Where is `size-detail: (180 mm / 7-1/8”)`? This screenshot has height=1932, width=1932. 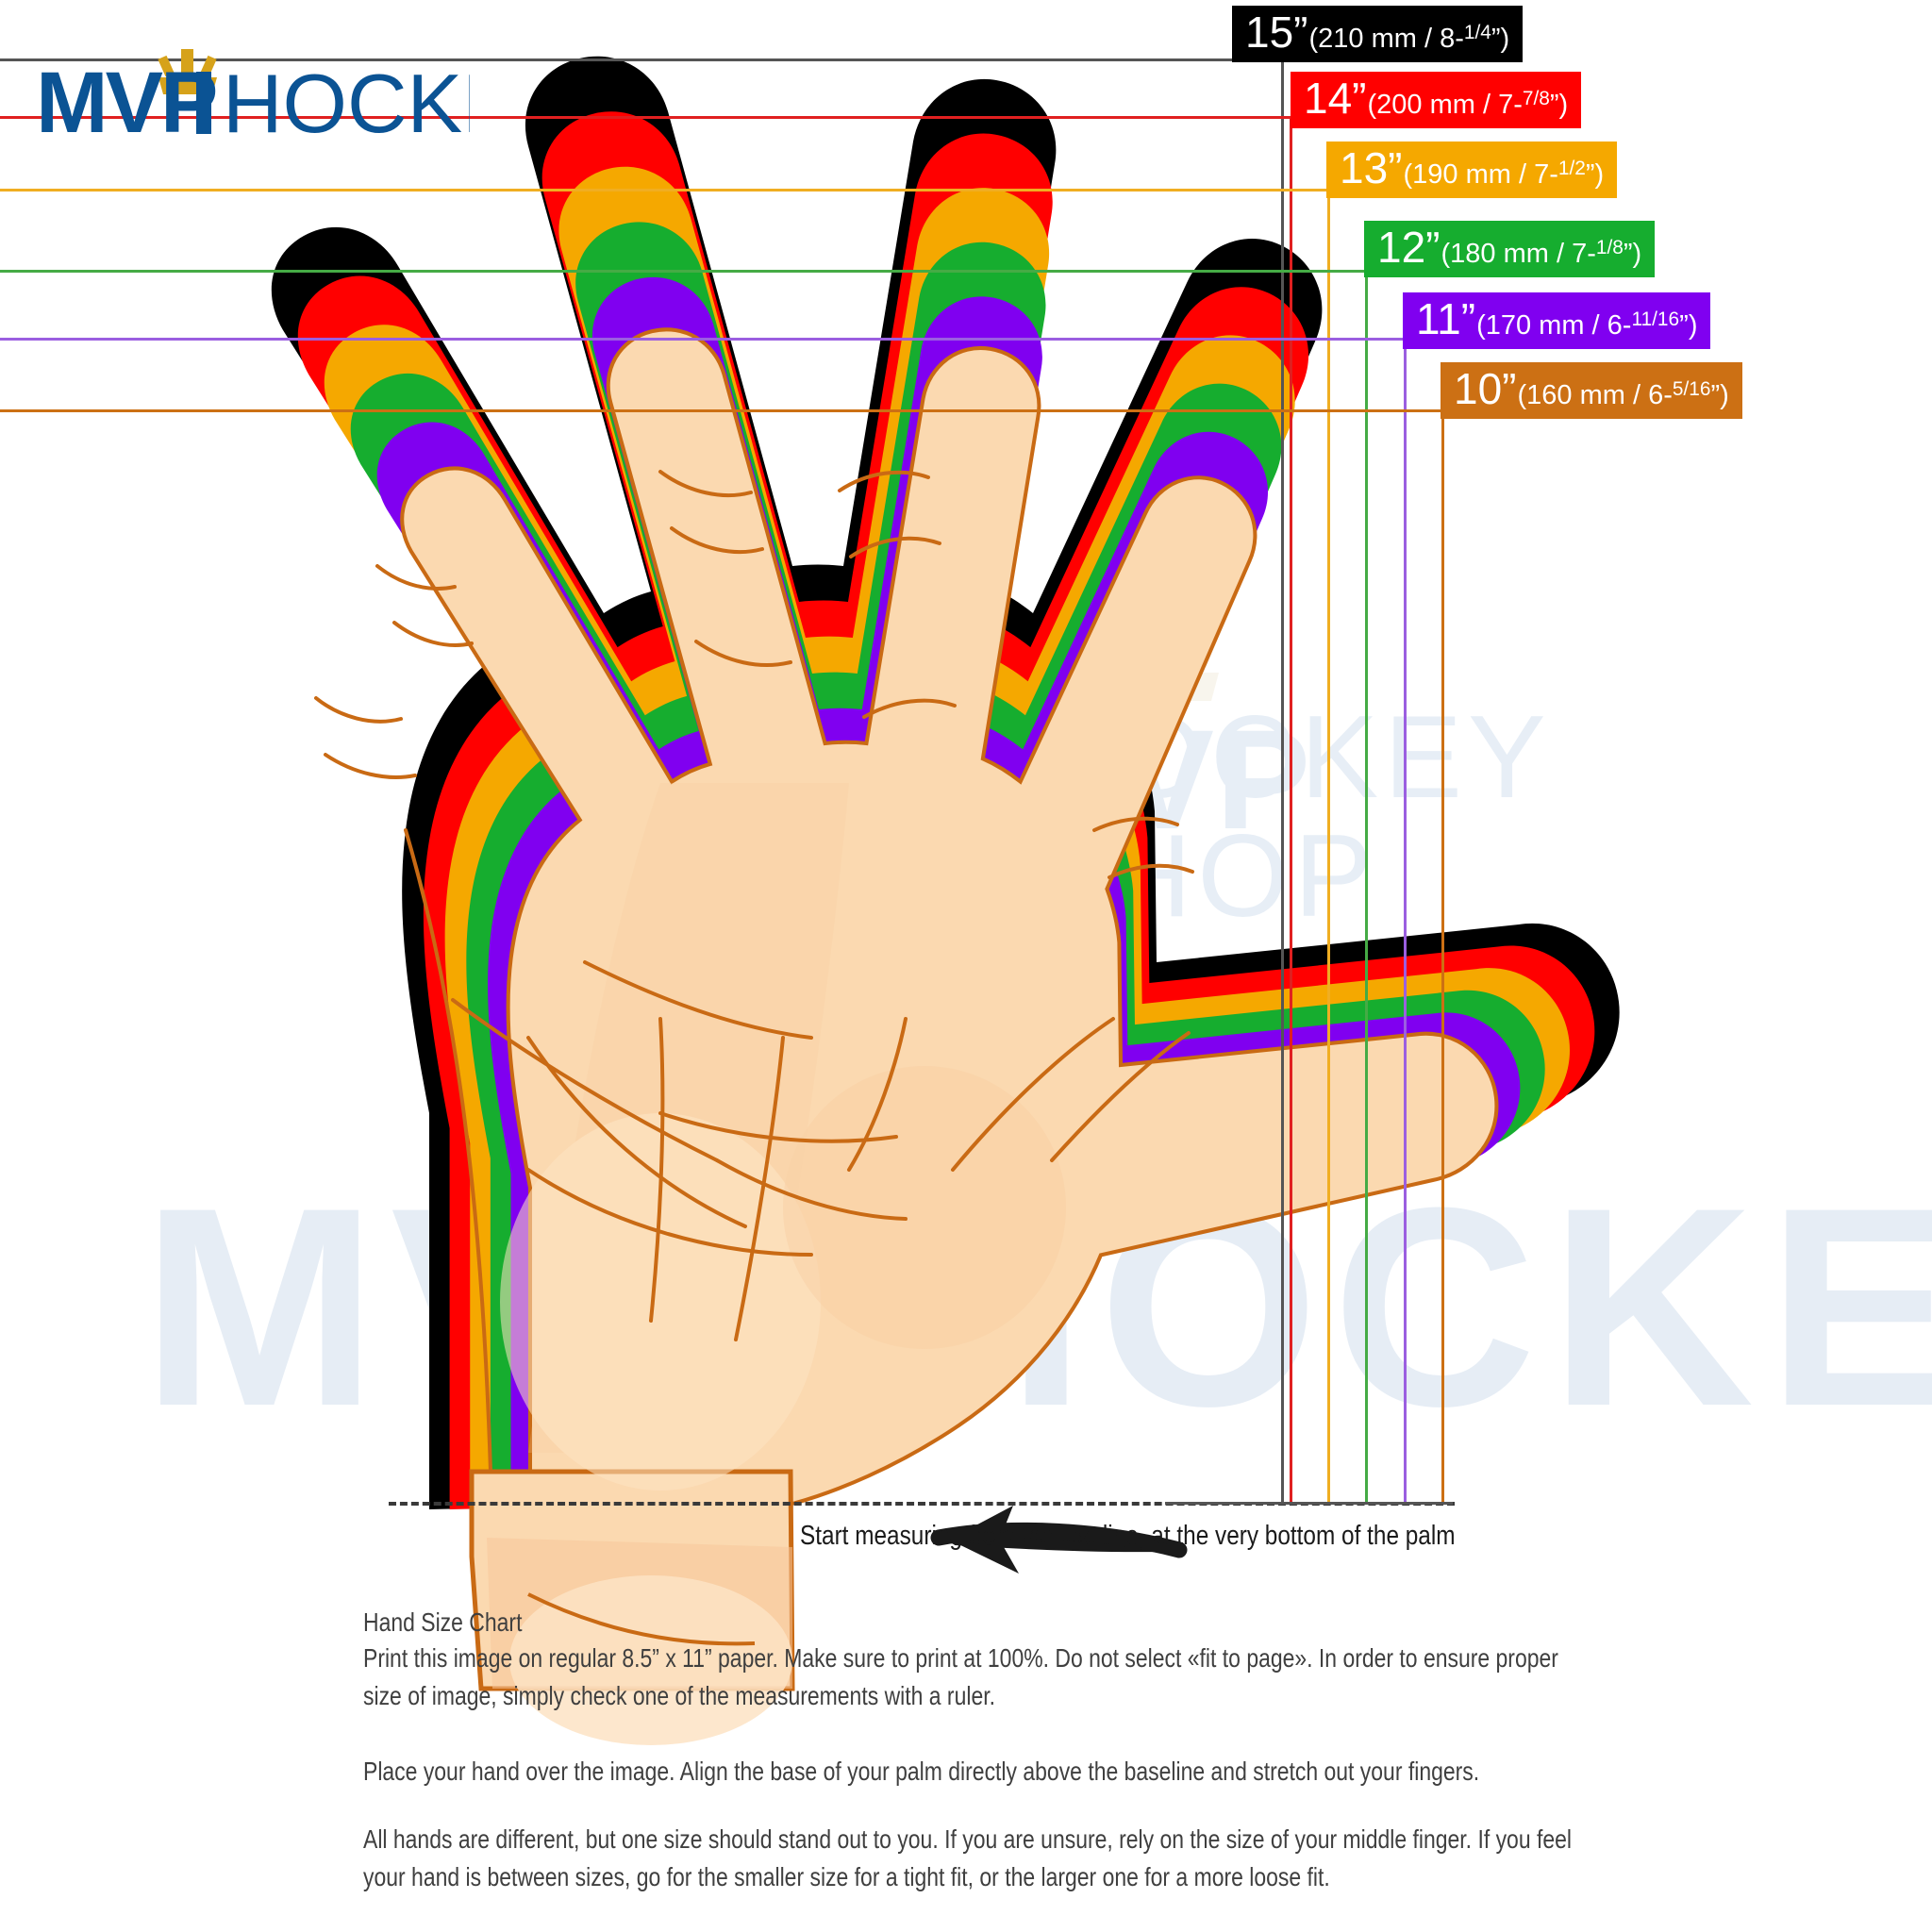 size-detail: (180 mm / 7-1/8”) is located at coordinates (1542, 253).